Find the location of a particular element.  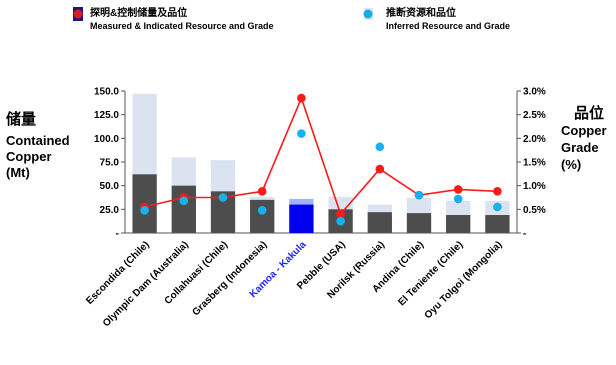

y-right-title-line1: Copper is located at coordinates (584, 130).